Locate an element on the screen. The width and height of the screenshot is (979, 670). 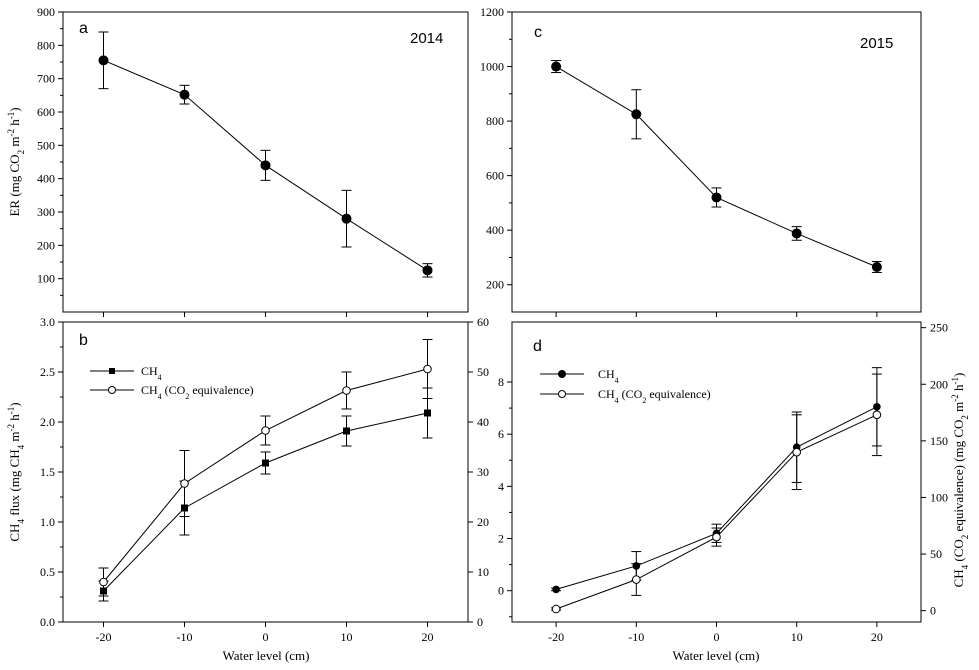
panel-a-label: a is located at coordinates (83, 28).